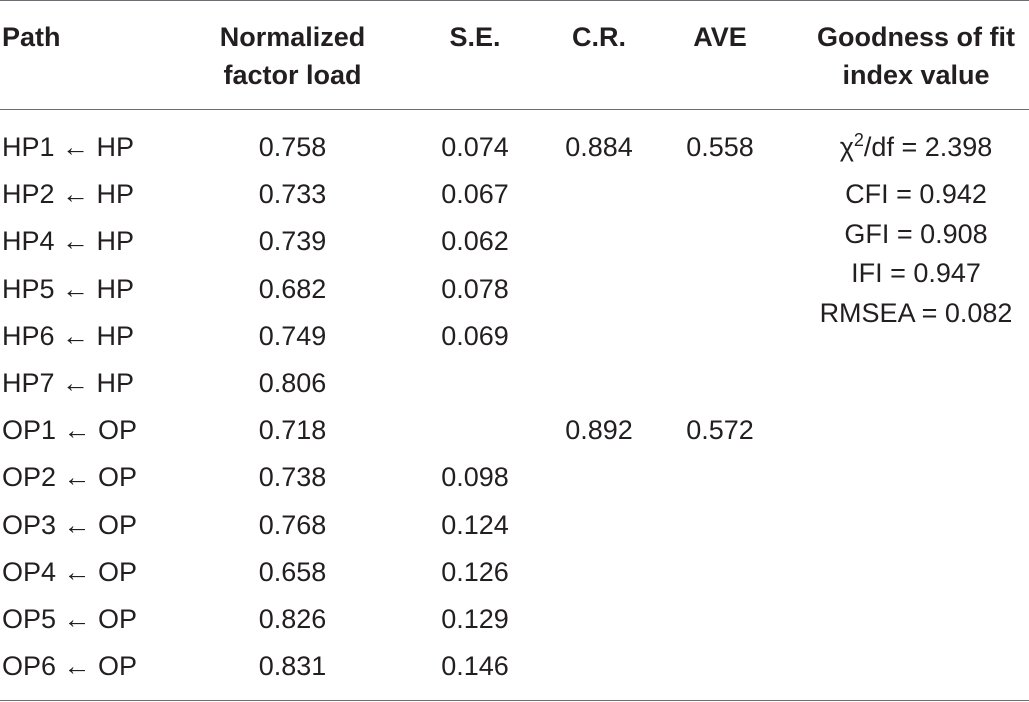 Image resolution: width=1029 pixels, height=702 pixels. I want to click on gof-chi-superscript: 2, so click(858, 140).